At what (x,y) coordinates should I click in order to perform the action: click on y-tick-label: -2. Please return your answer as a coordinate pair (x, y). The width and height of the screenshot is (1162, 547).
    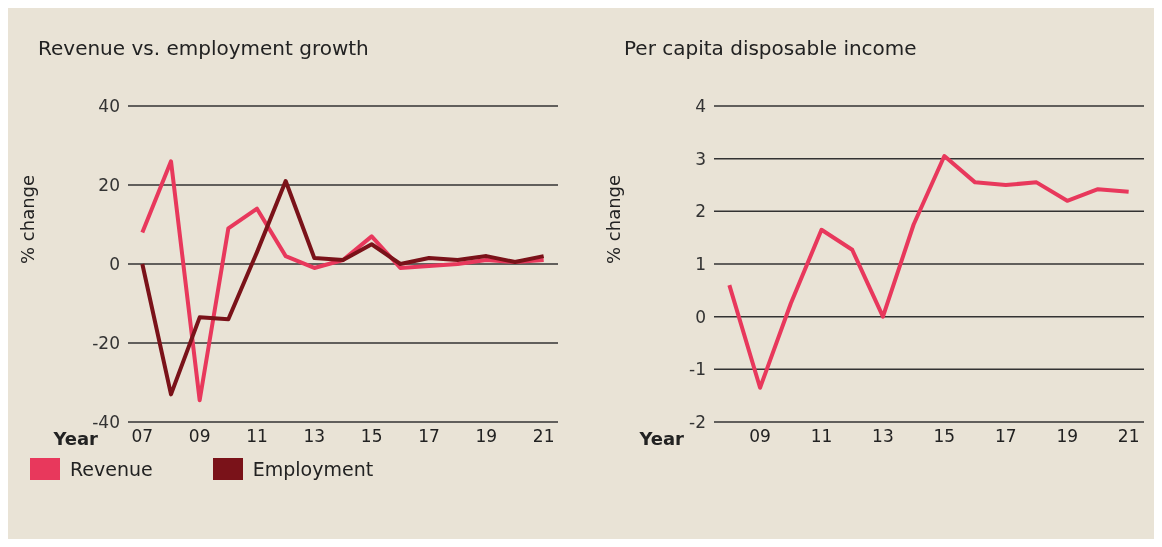
    Looking at the image, I should click on (697, 422).